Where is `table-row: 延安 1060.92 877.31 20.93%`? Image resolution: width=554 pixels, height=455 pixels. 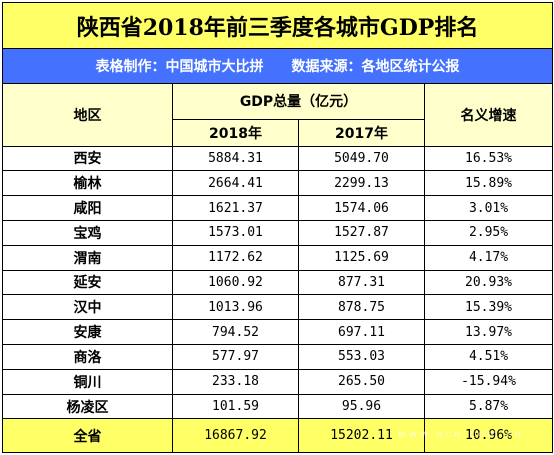 table-row: 延安 1060.92 877.31 20.93% is located at coordinates (278, 282).